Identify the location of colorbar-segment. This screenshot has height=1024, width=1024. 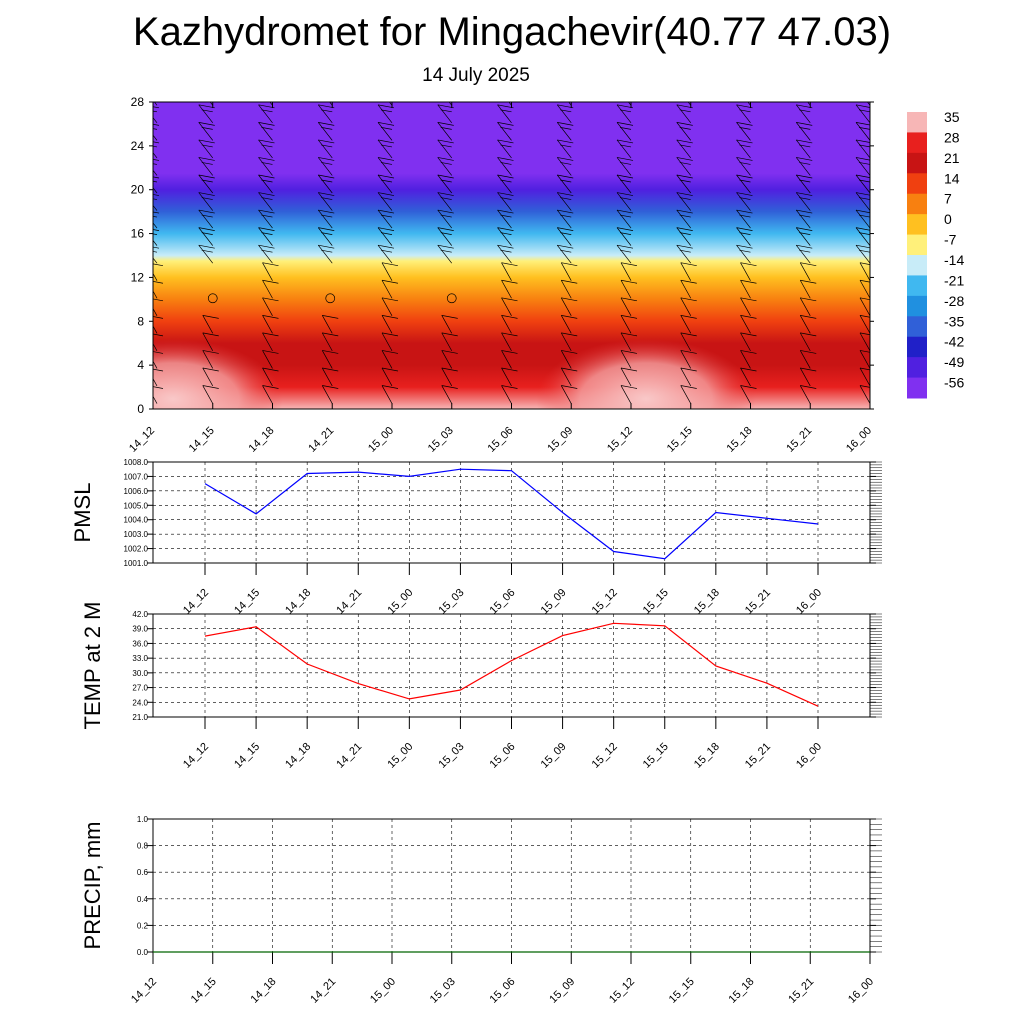
(917, 327).